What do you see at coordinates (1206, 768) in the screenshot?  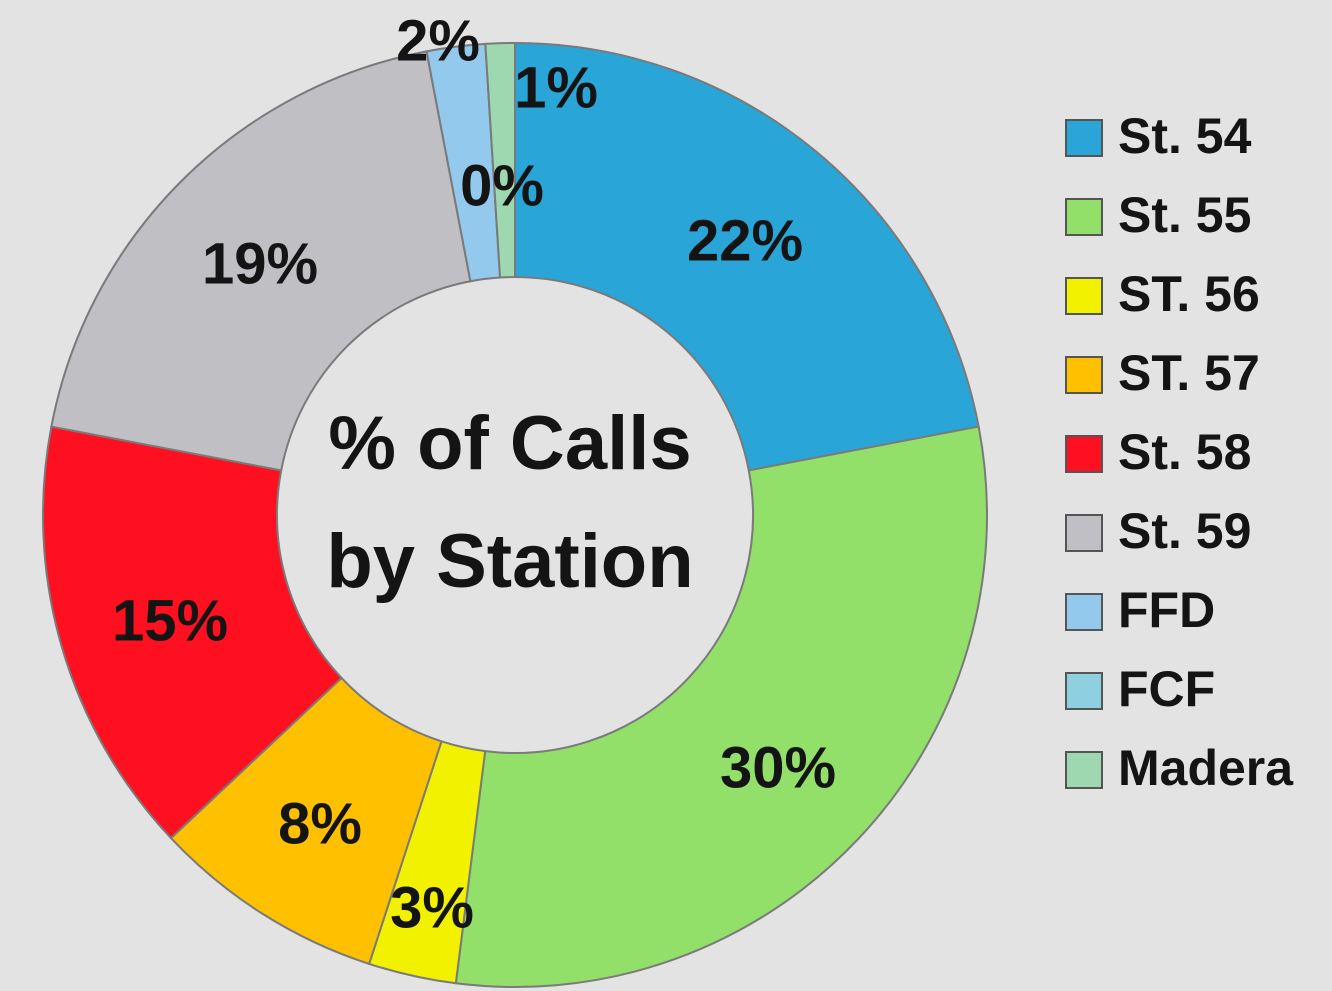 I see `legend-label: Madera` at bounding box center [1206, 768].